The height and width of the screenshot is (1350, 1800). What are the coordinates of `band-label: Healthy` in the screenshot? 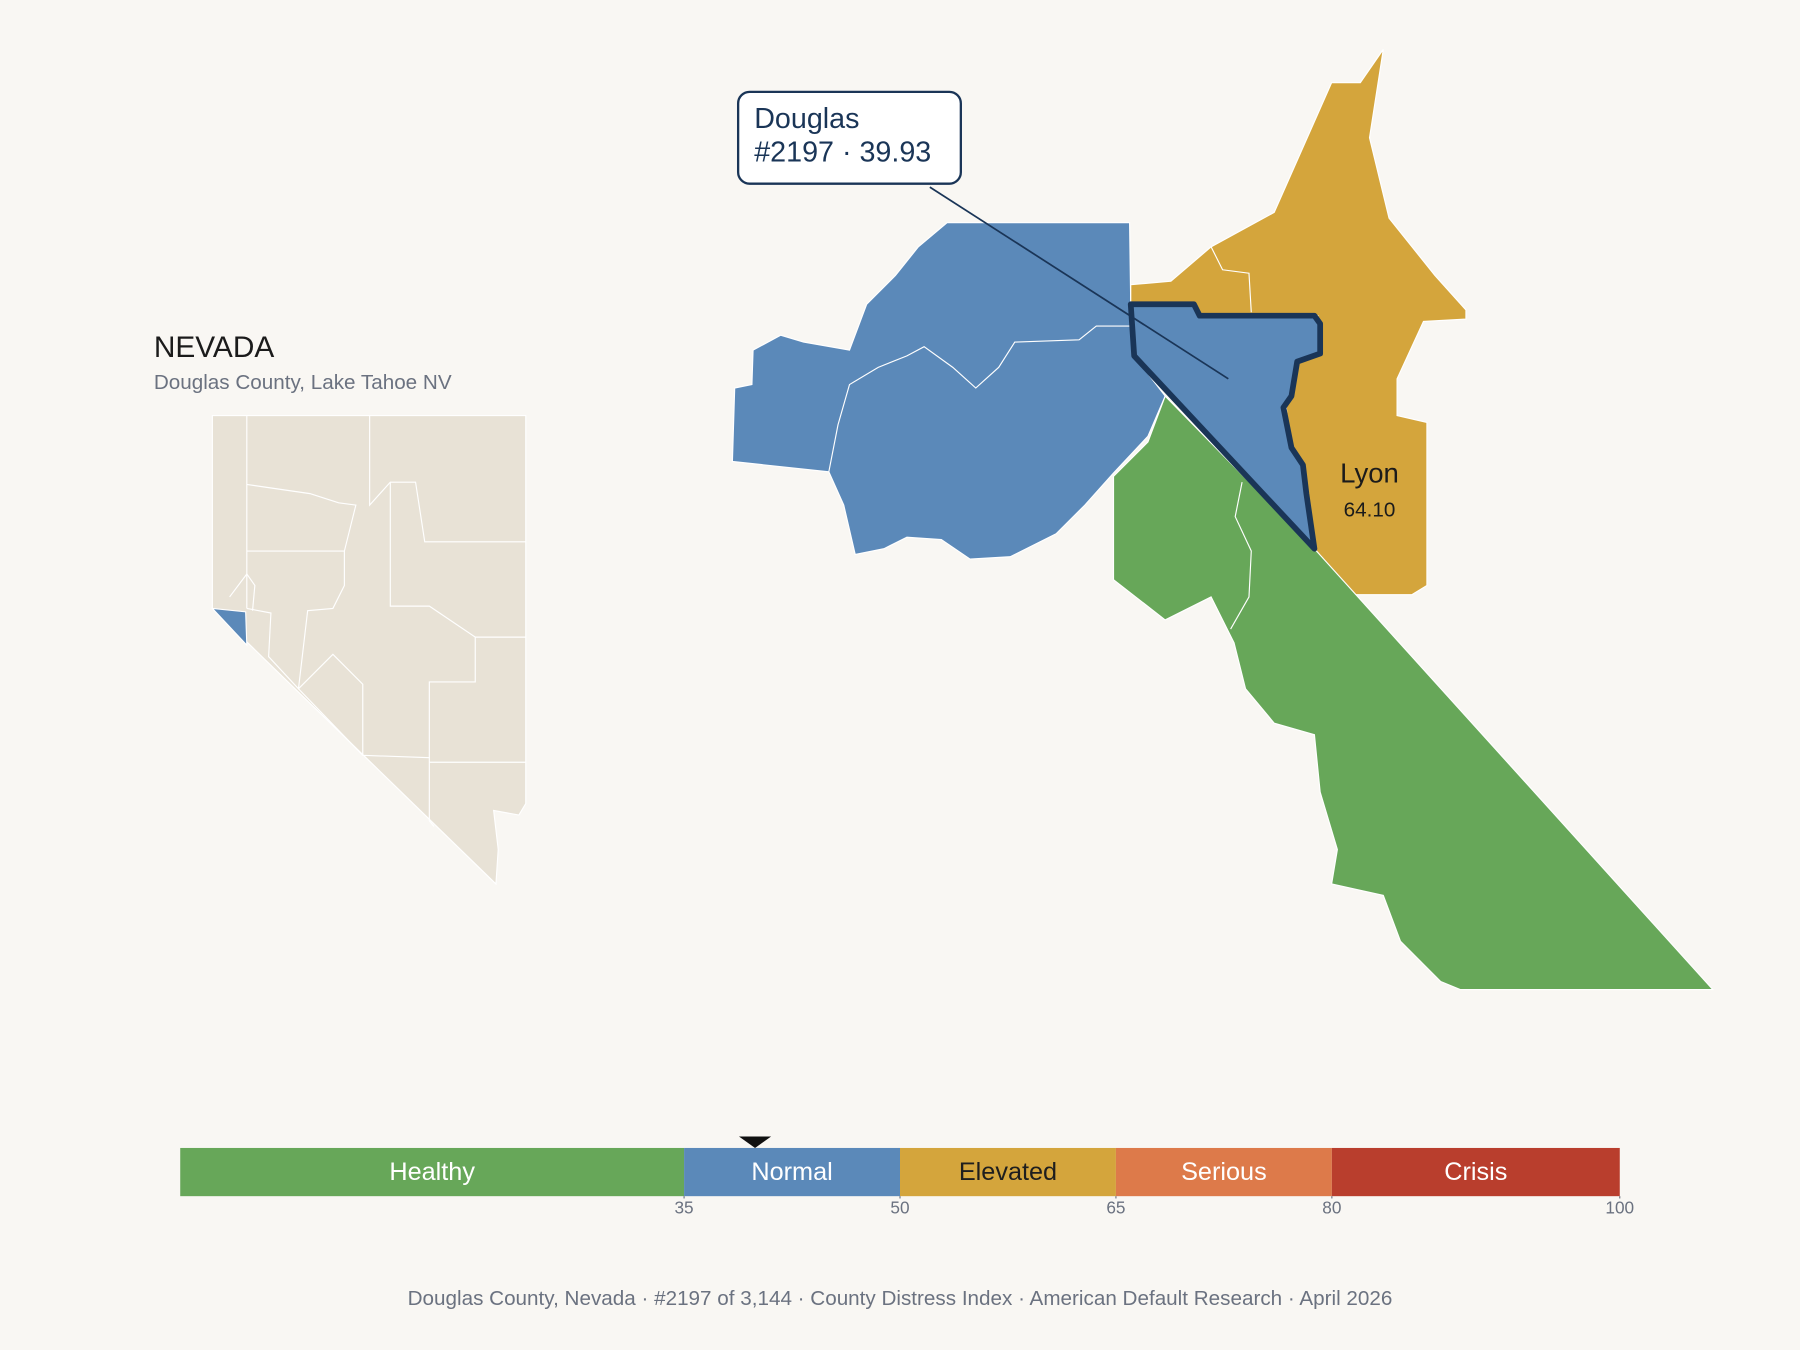 It's located at (432, 1172).